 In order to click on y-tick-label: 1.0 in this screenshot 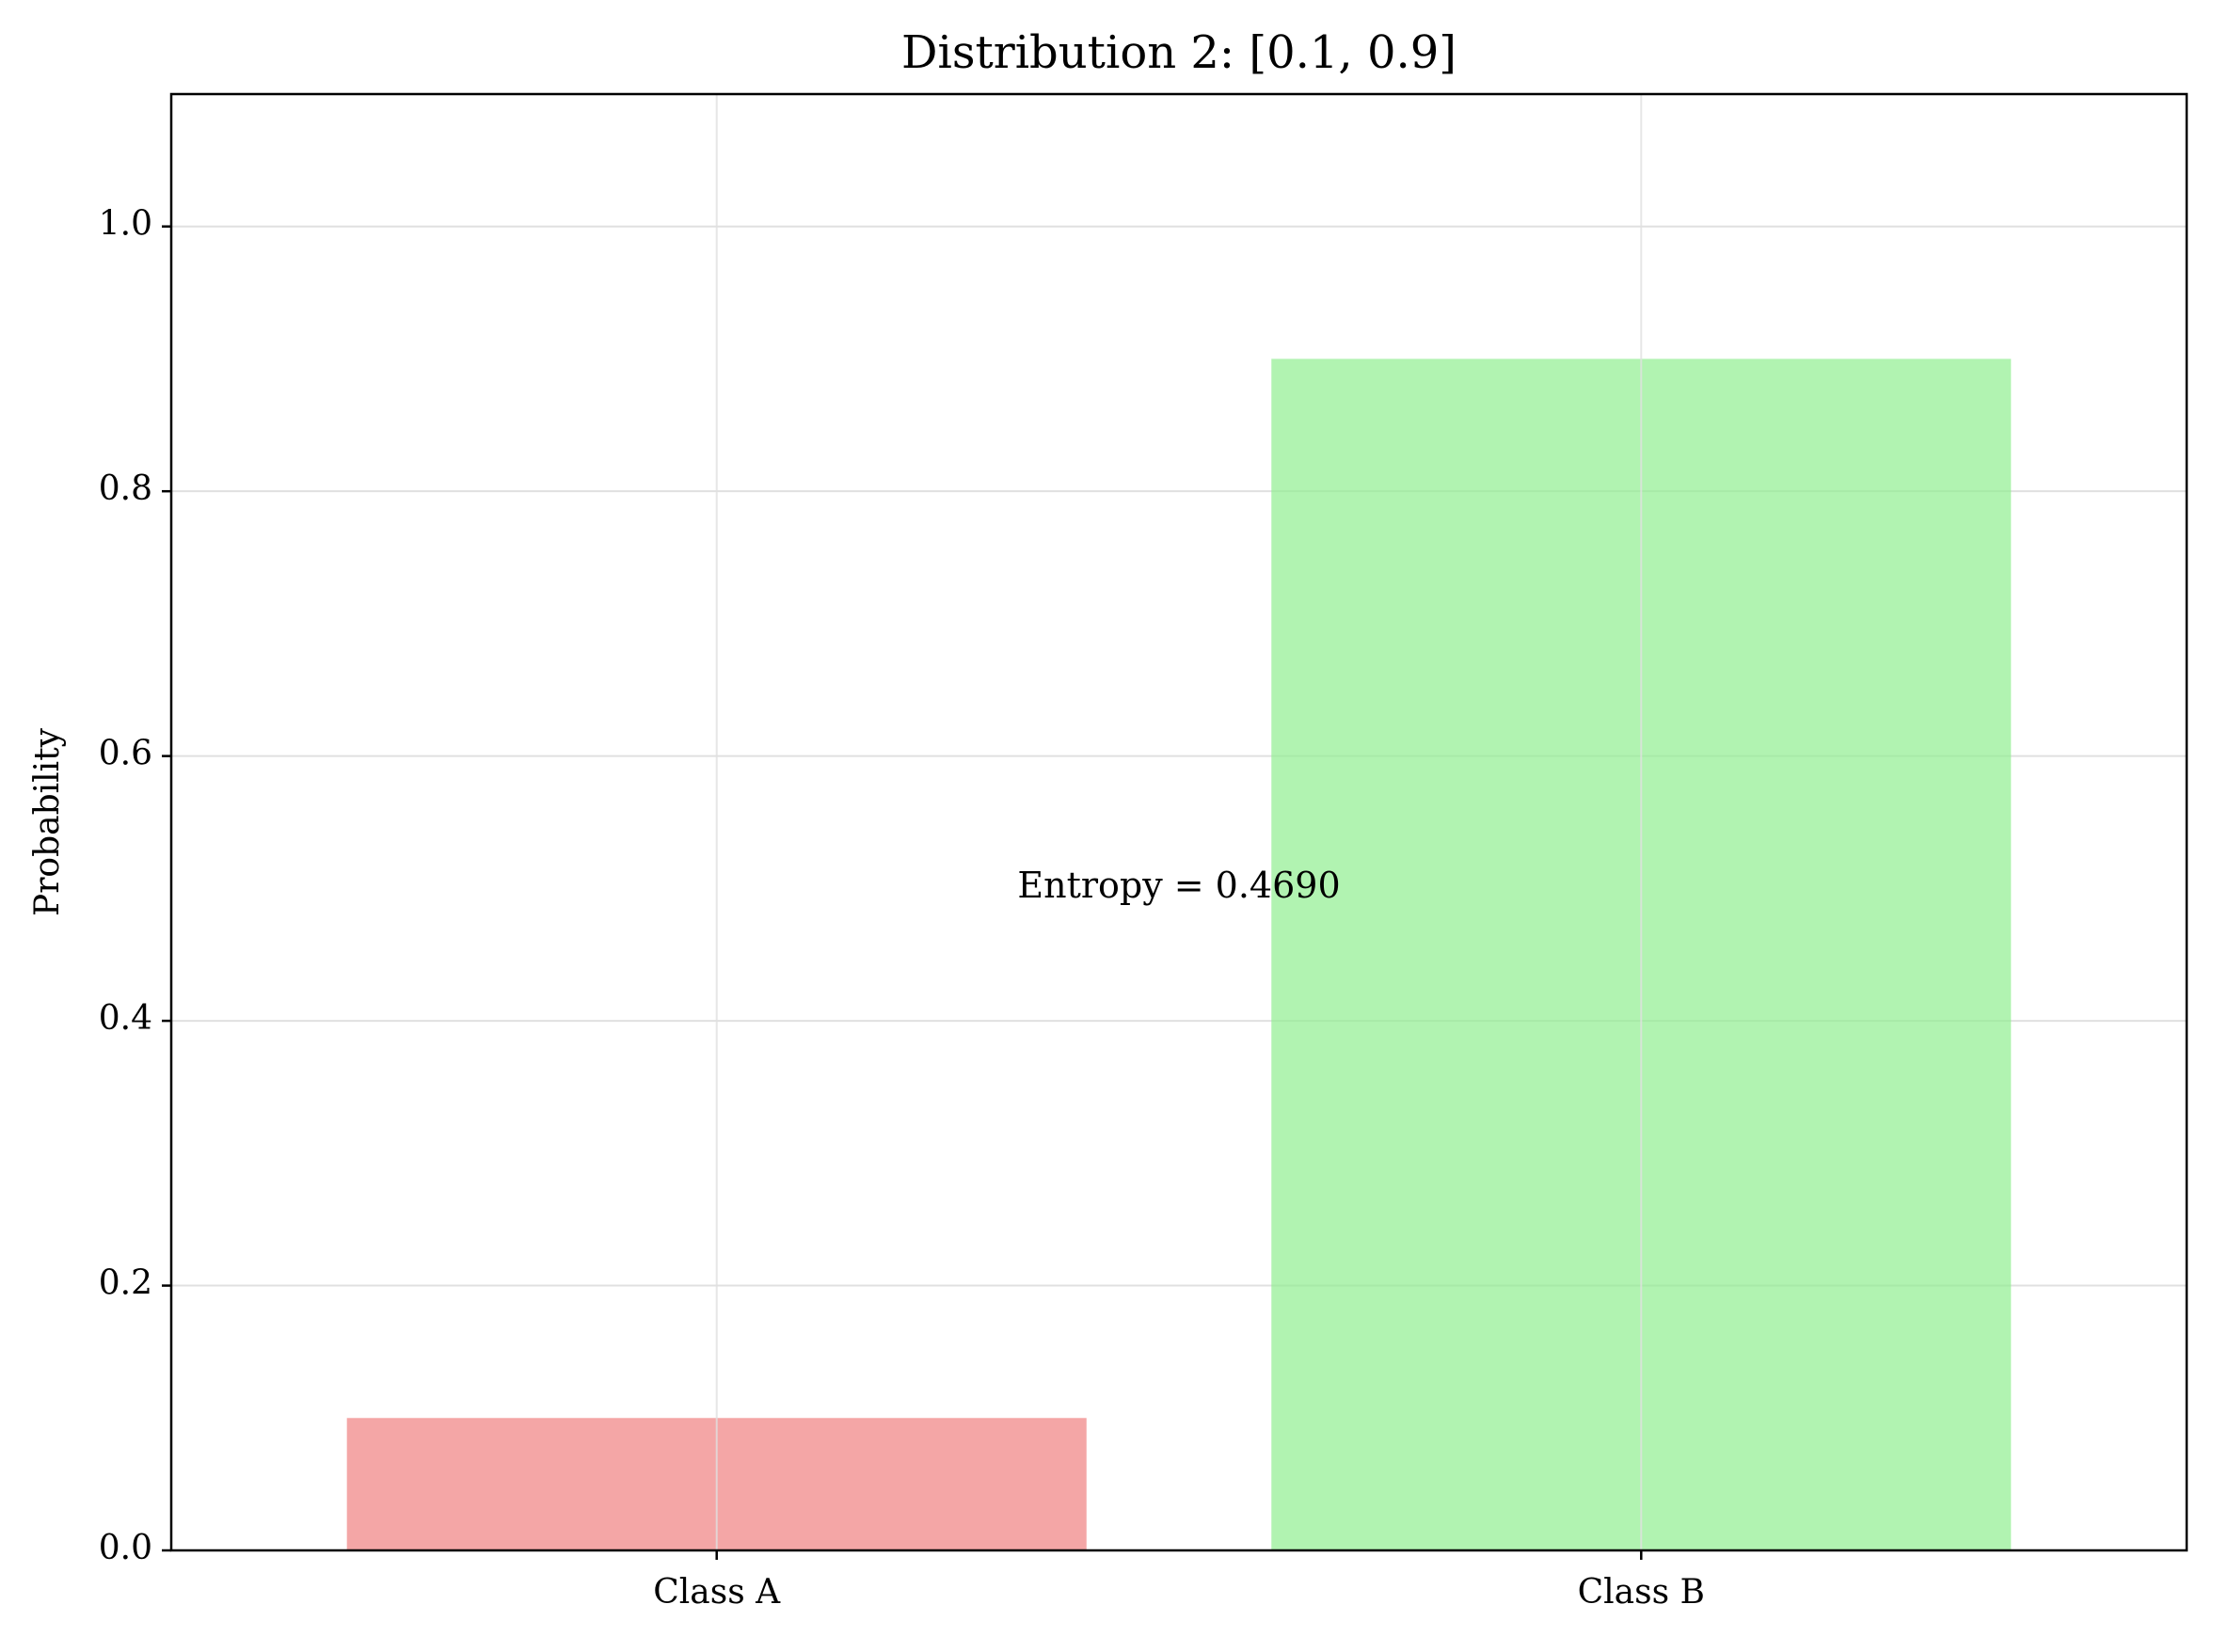, I will do `click(126, 224)`.